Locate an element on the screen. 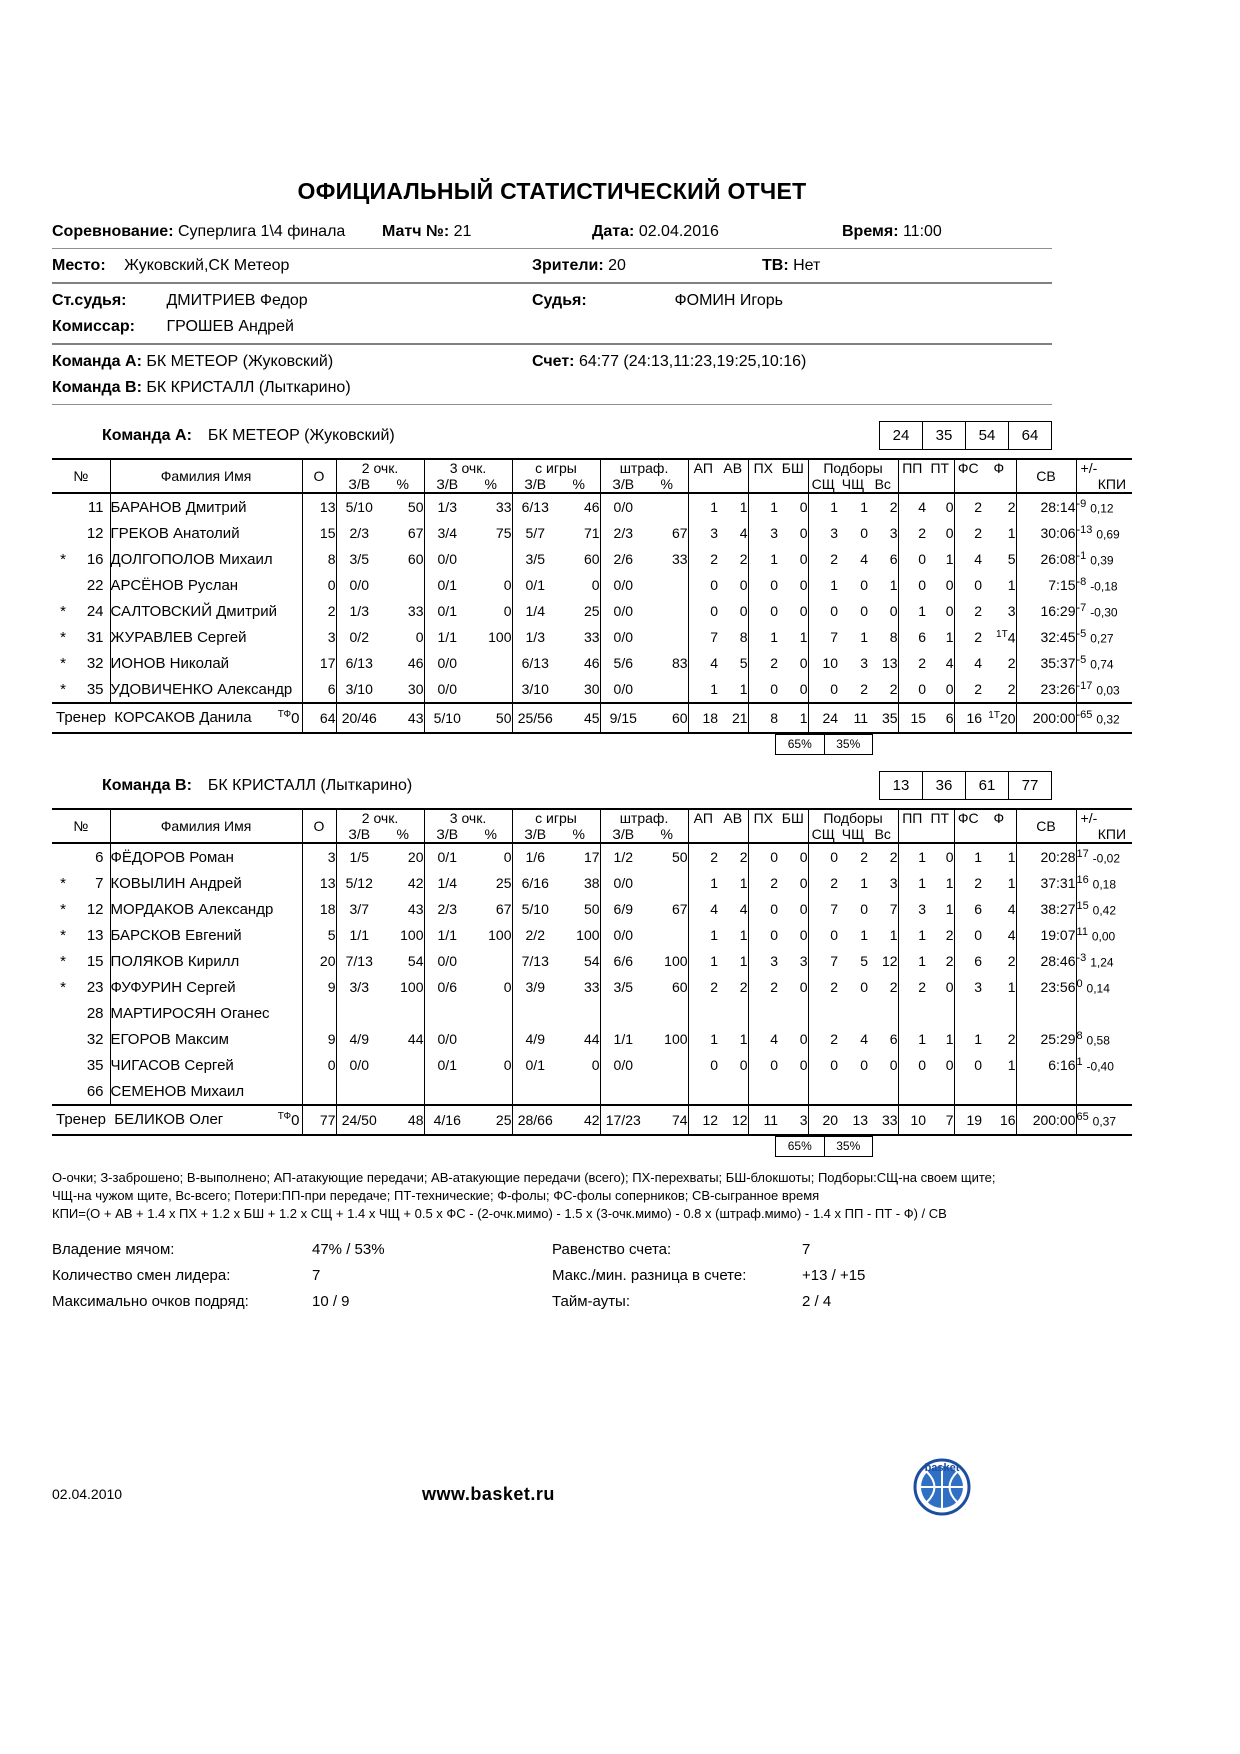  starter-mark: * is located at coordinates (63, 611).